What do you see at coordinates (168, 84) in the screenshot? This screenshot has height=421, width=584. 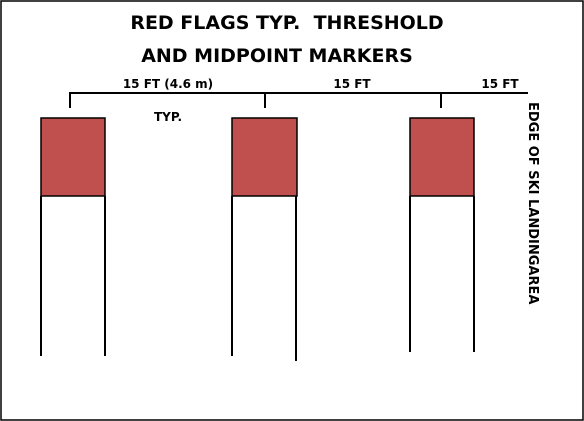 I see `dimension-label: 15 FT (4.6 m)` at bounding box center [168, 84].